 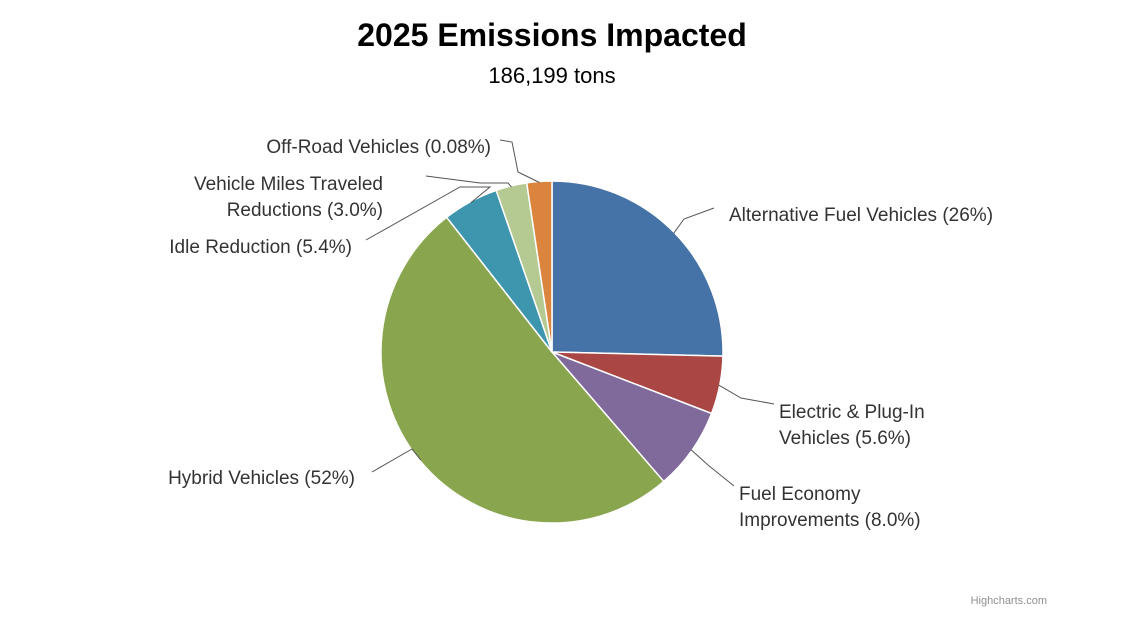 I want to click on slice-label-electric-and-plug-in-vehicles: Electric & Plug-In Vehicles (5.6%), so click(x=852, y=425).